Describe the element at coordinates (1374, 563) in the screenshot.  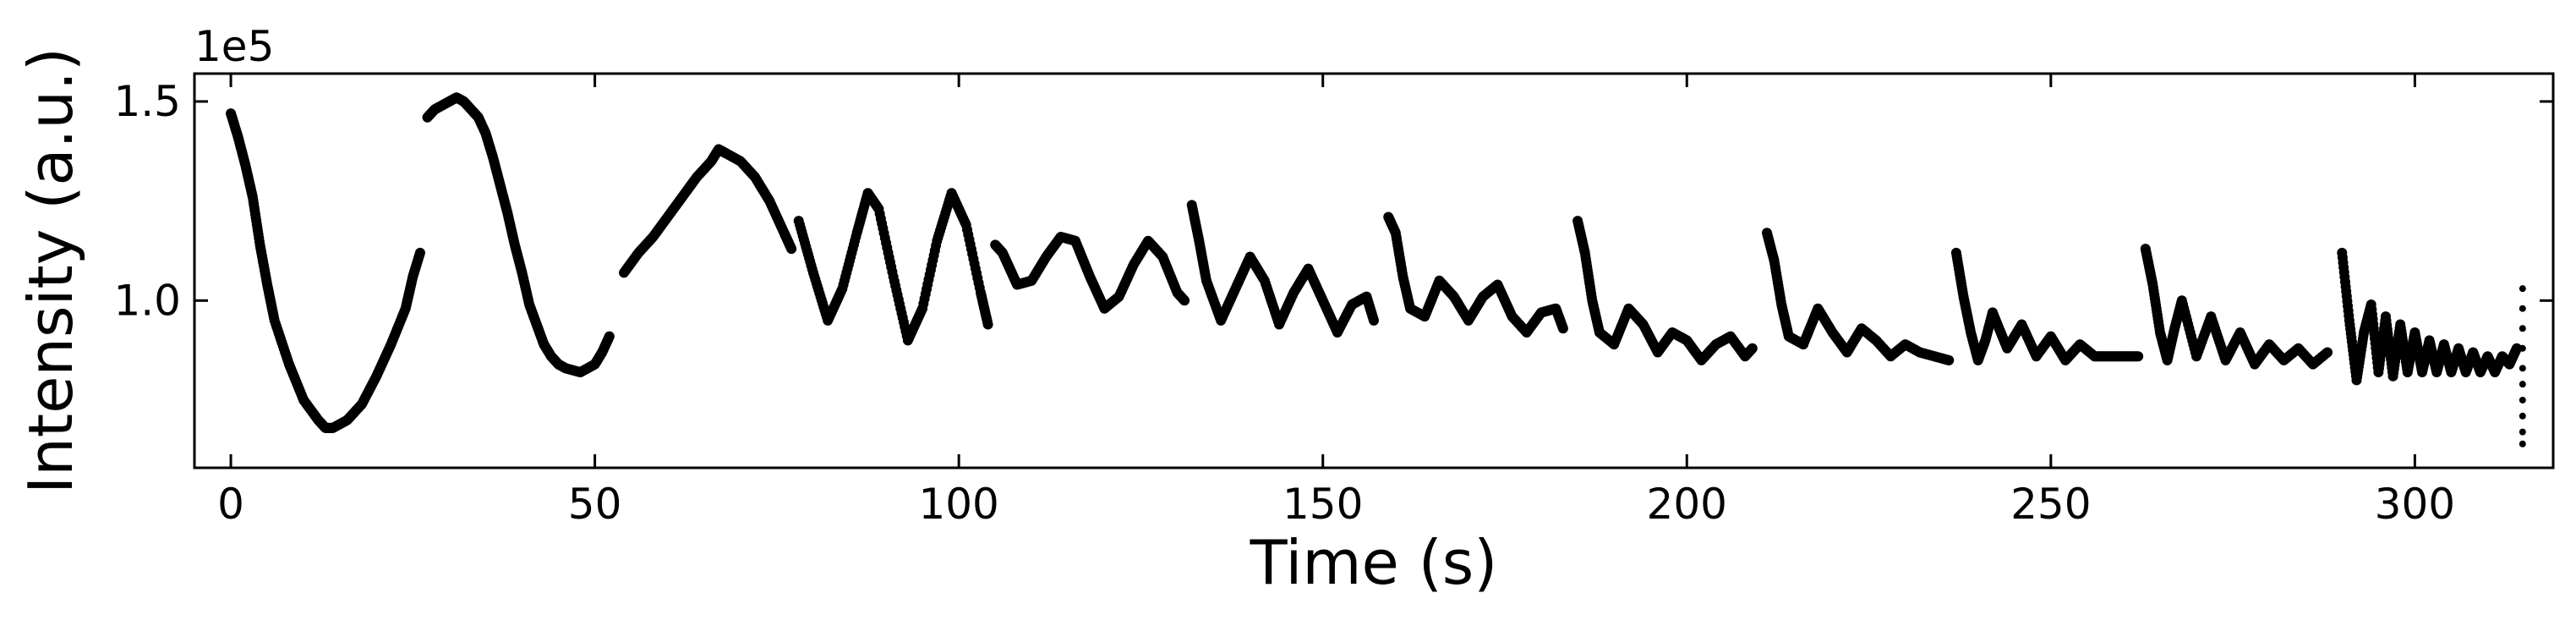
I see `x-axis-label: Time (s)` at that location.